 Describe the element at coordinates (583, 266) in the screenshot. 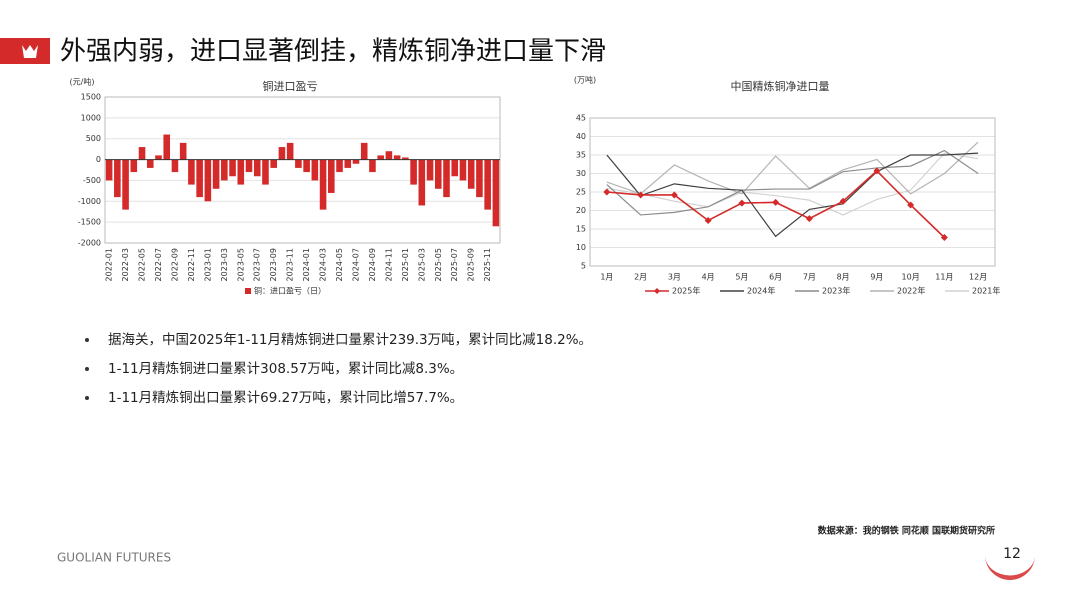

I see `y-tick-label: 5` at that location.